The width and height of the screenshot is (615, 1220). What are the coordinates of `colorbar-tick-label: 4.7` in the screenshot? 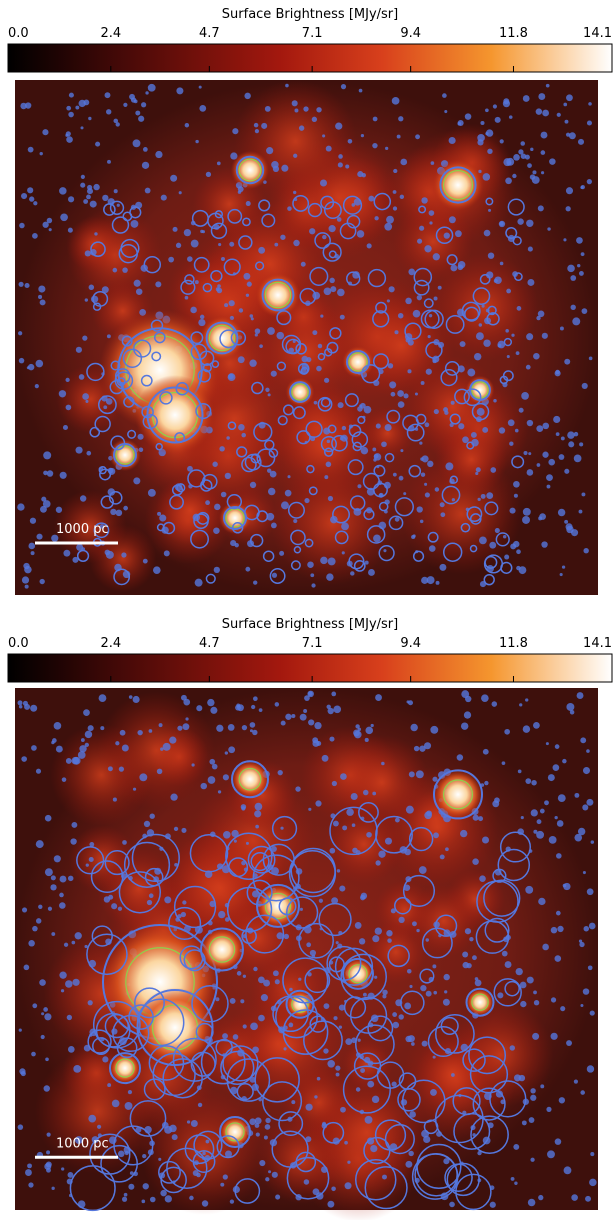 It's located at (209, 643).